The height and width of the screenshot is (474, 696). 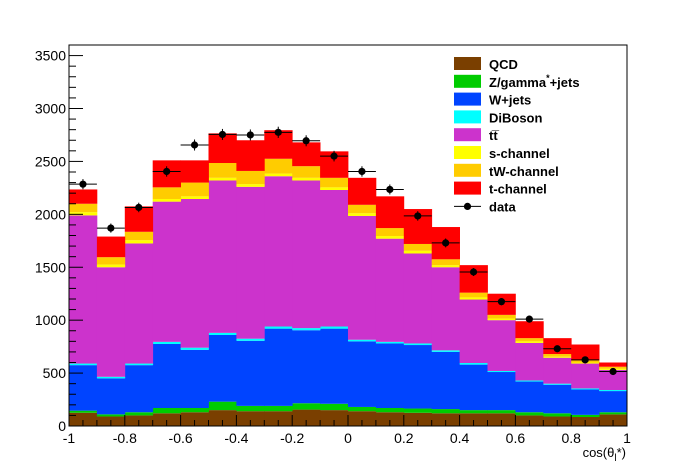 What do you see at coordinates (524, 171) in the screenshot?
I see `legend-label-6: tW-channel` at bounding box center [524, 171].